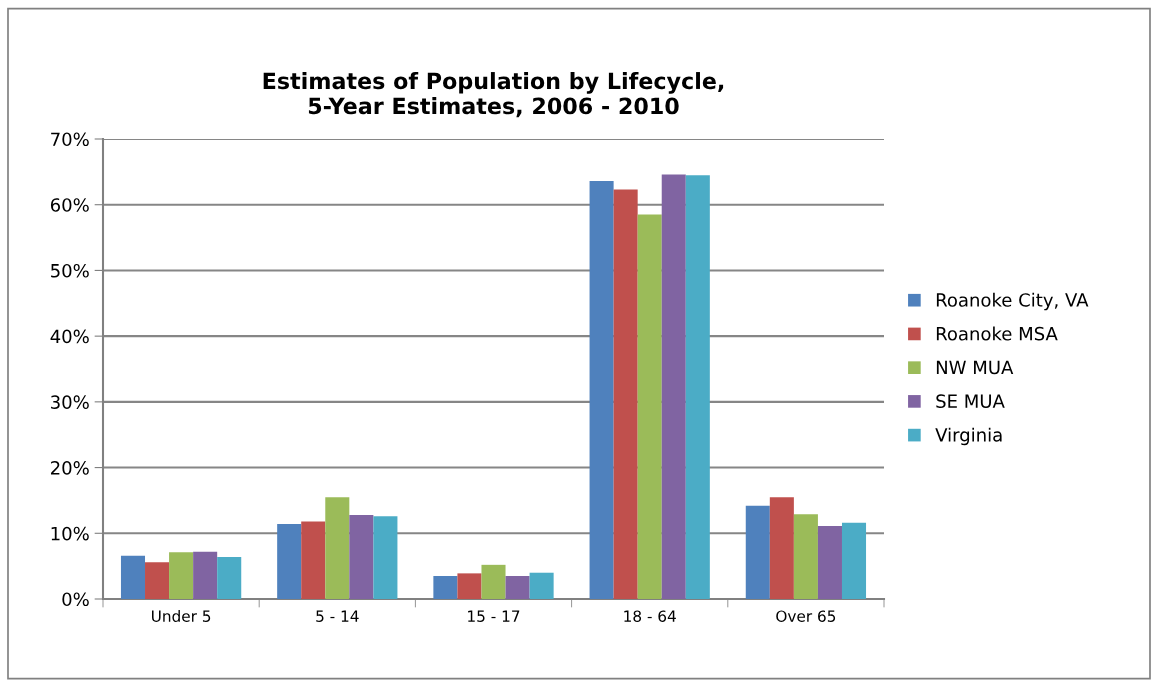 Image resolution: width=1151 pixels, height=680 pixels. I want to click on y-tick-label: 10%, so click(70, 533).